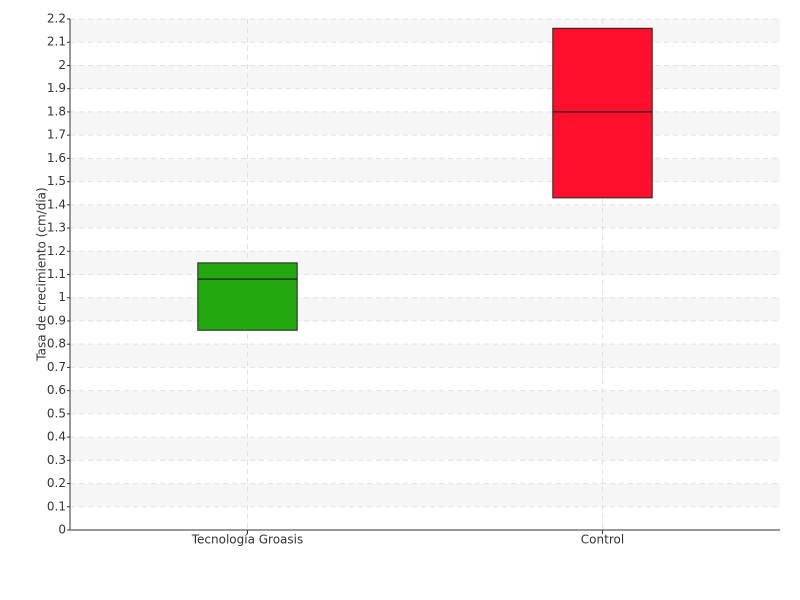 Image resolution: width=800 pixels, height=600 pixels. Describe the element at coordinates (56, 320) in the screenshot. I see `y-tick-label: 0.9` at that location.